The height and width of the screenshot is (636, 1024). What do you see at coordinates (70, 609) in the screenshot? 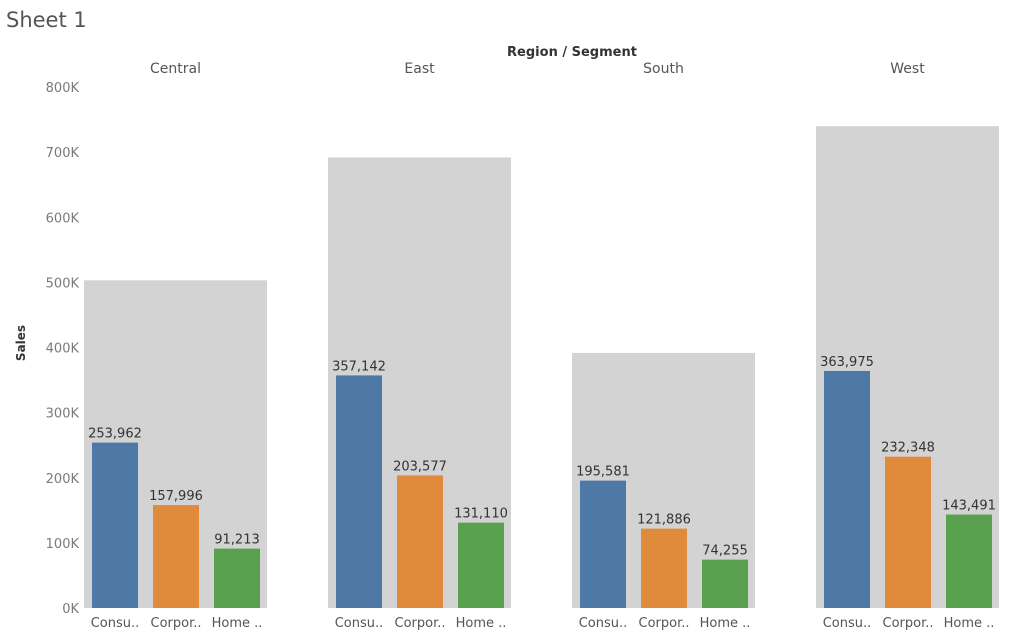
I see `y-tick-label: 0K` at bounding box center [70, 609].